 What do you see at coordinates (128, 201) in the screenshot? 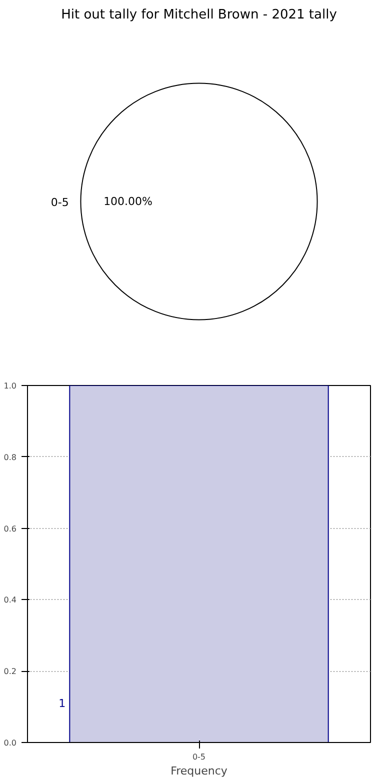
I see `data-label: 100.00%` at bounding box center [128, 201].